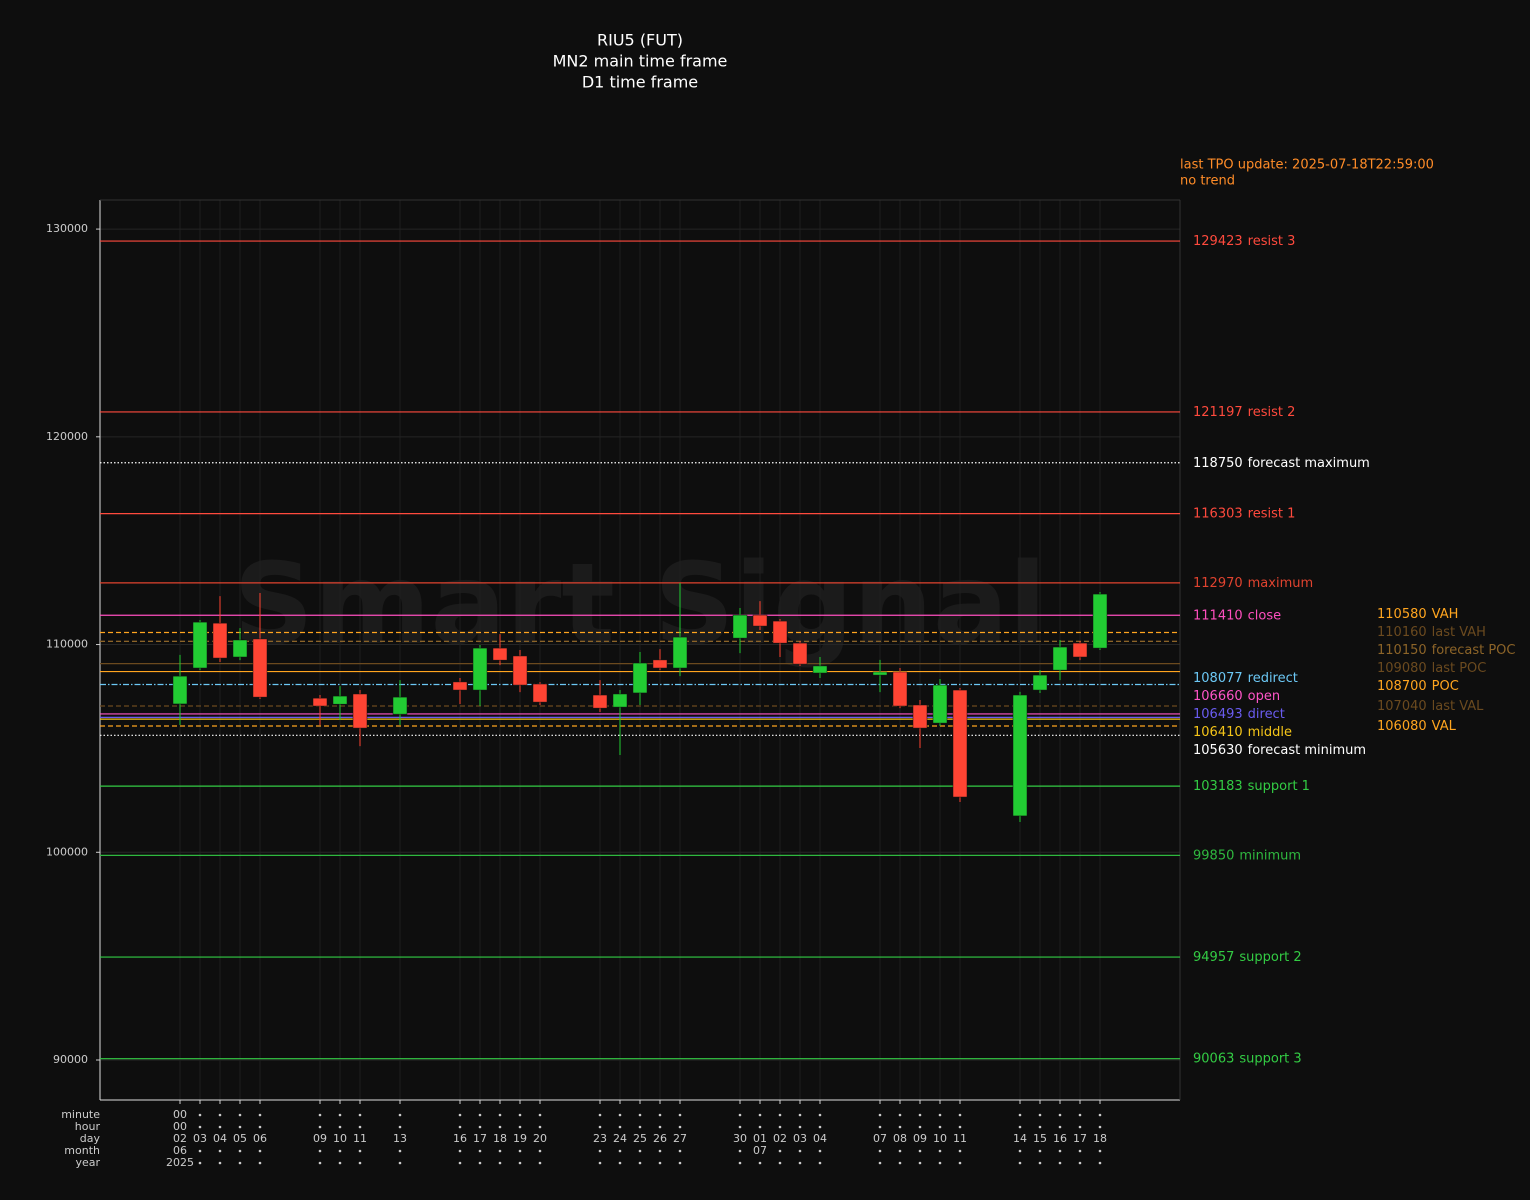  Describe the element at coordinates (900, 1138) in the screenshot. I see `x-tick-label: 08` at that location.